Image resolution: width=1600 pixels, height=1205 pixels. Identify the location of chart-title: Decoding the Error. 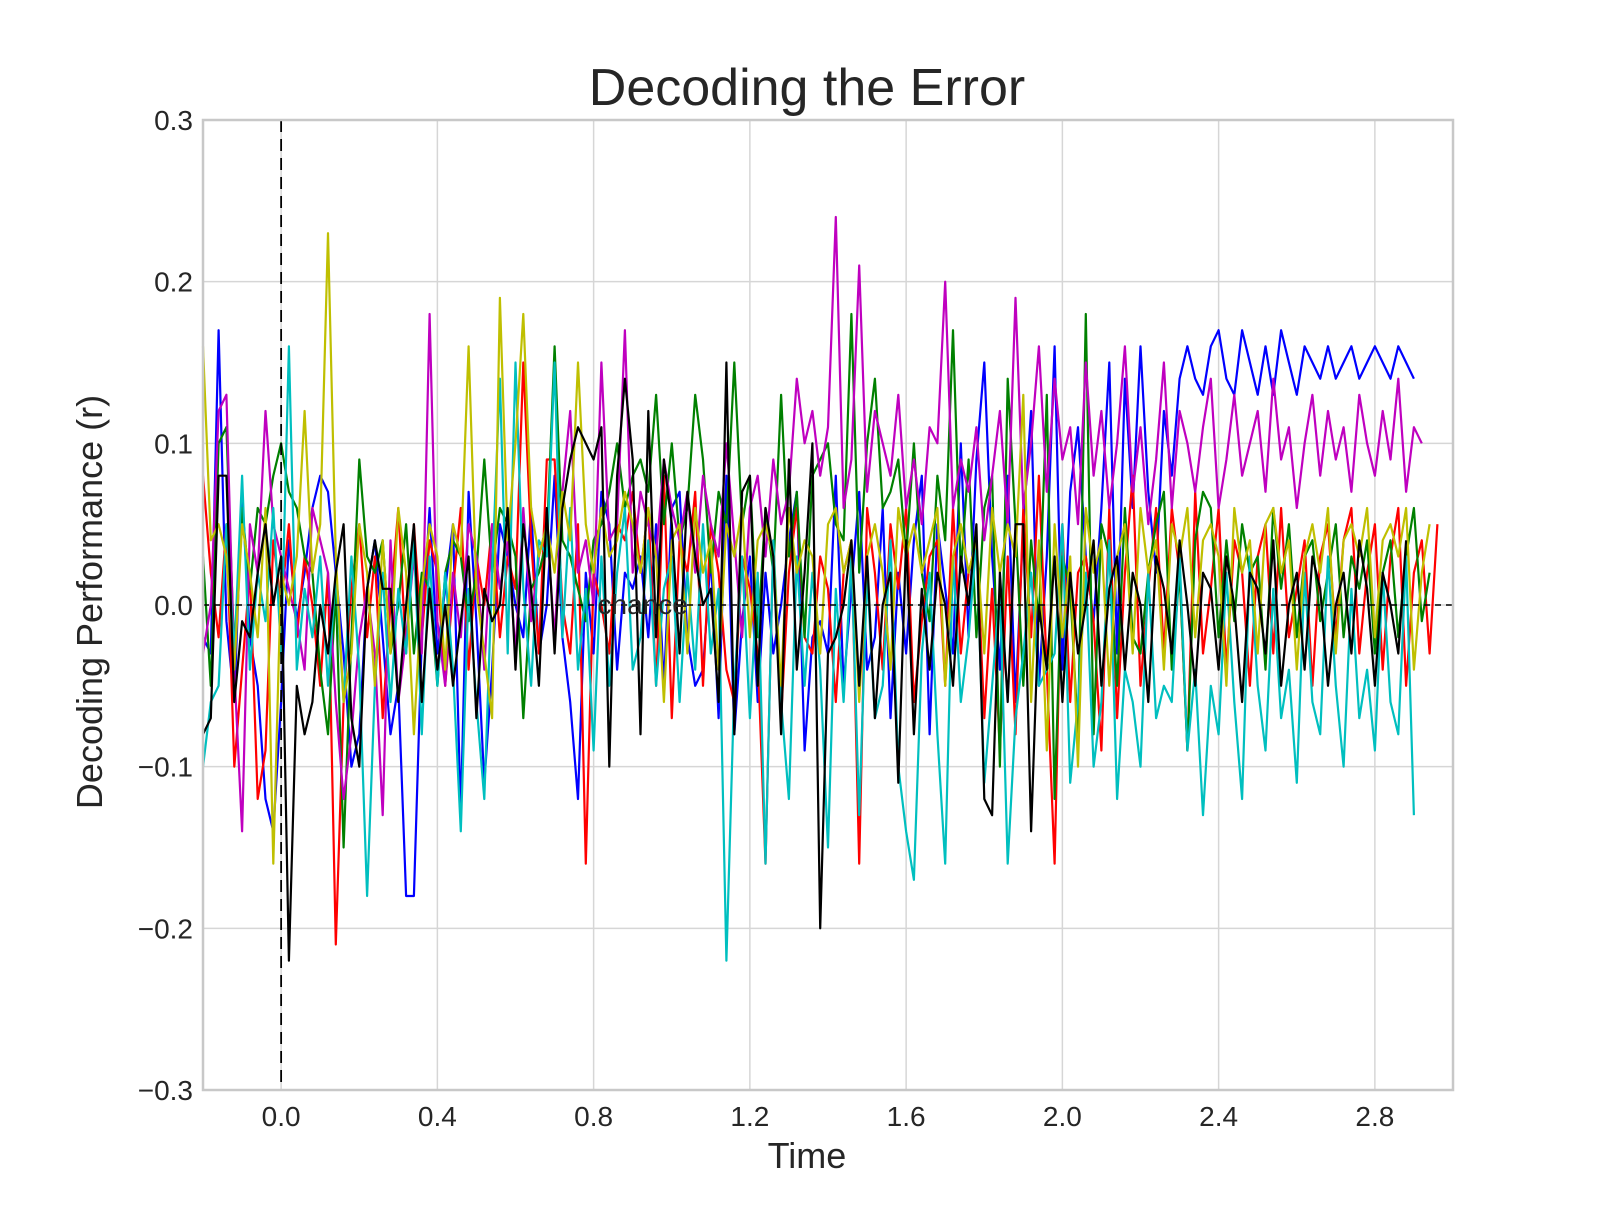
(807, 88).